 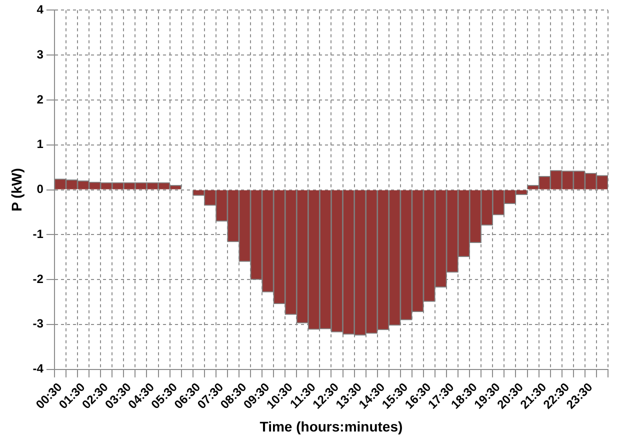 I want to click on y-tick-label: -4, so click(x=38, y=369).